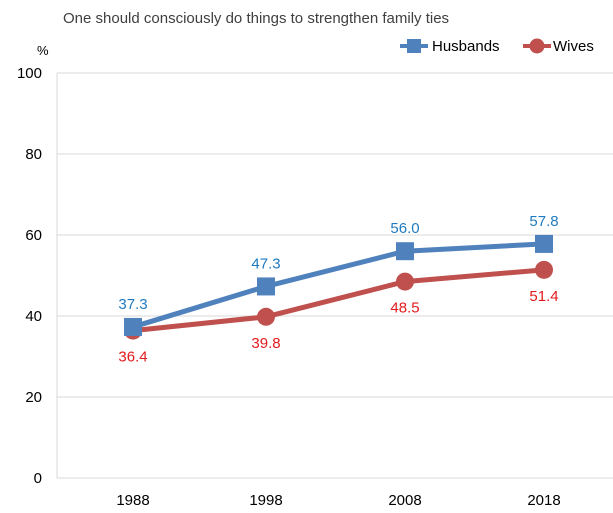 Image resolution: width=613 pixels, height=513 pixels. What do you see at coordinates (543, 296) in the screenshot?
I see `data-label-wives: 51.4` at bounding box center [543, 296].